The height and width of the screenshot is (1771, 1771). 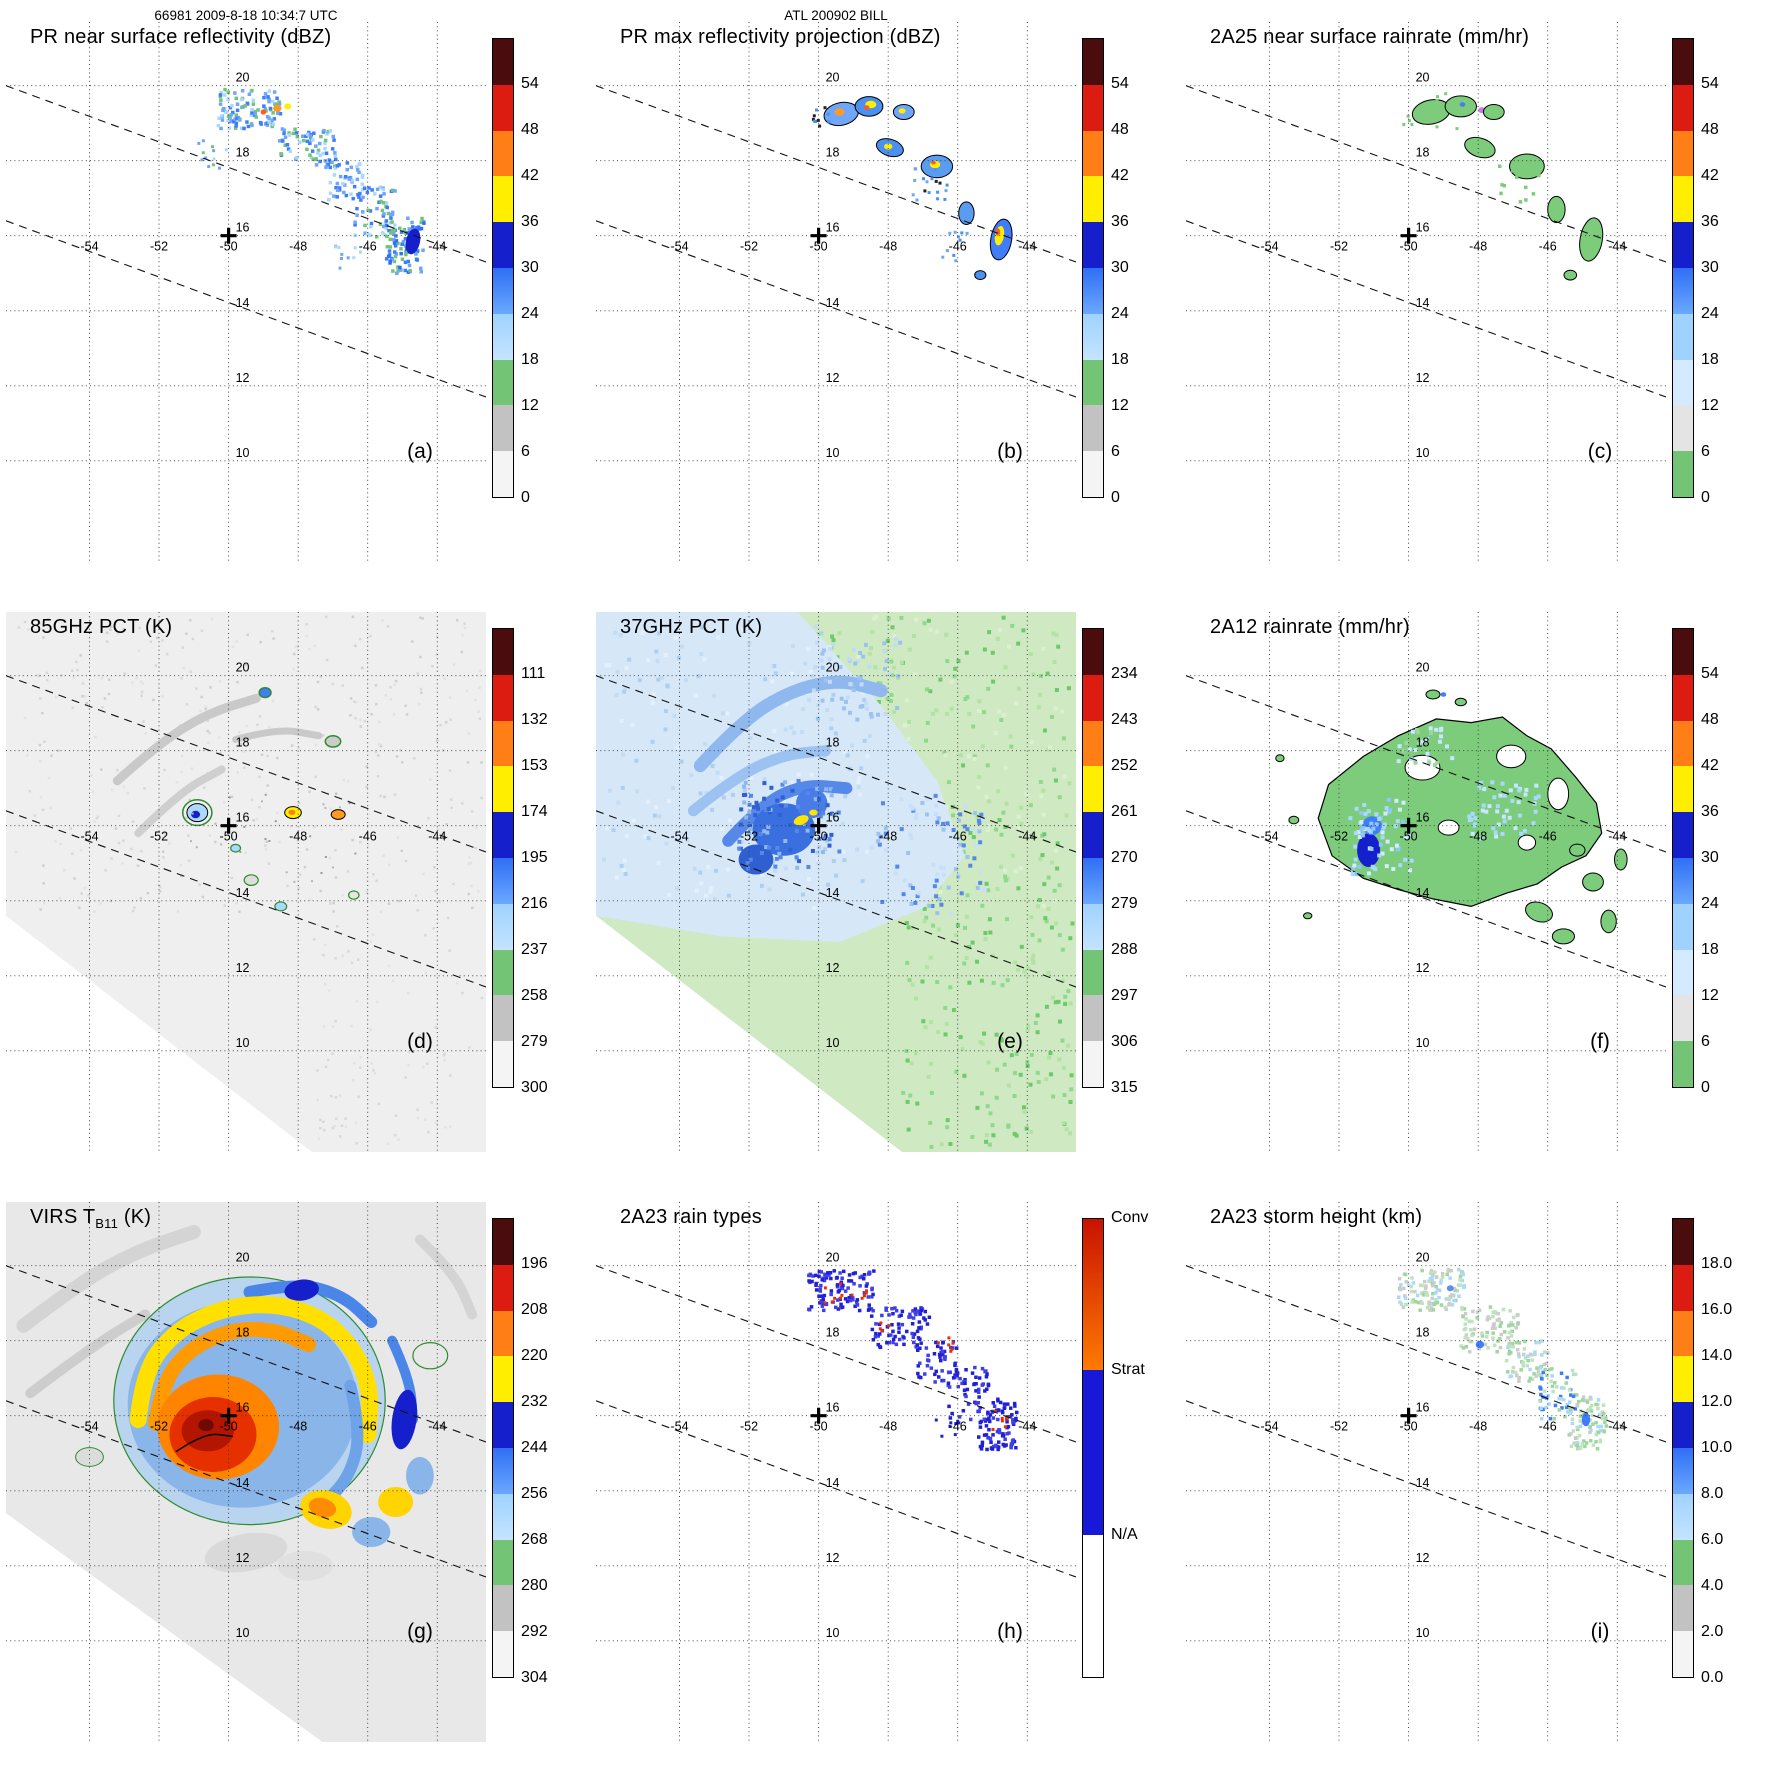 I want to click on colorbar-i, so click(x=1683, y=1448).